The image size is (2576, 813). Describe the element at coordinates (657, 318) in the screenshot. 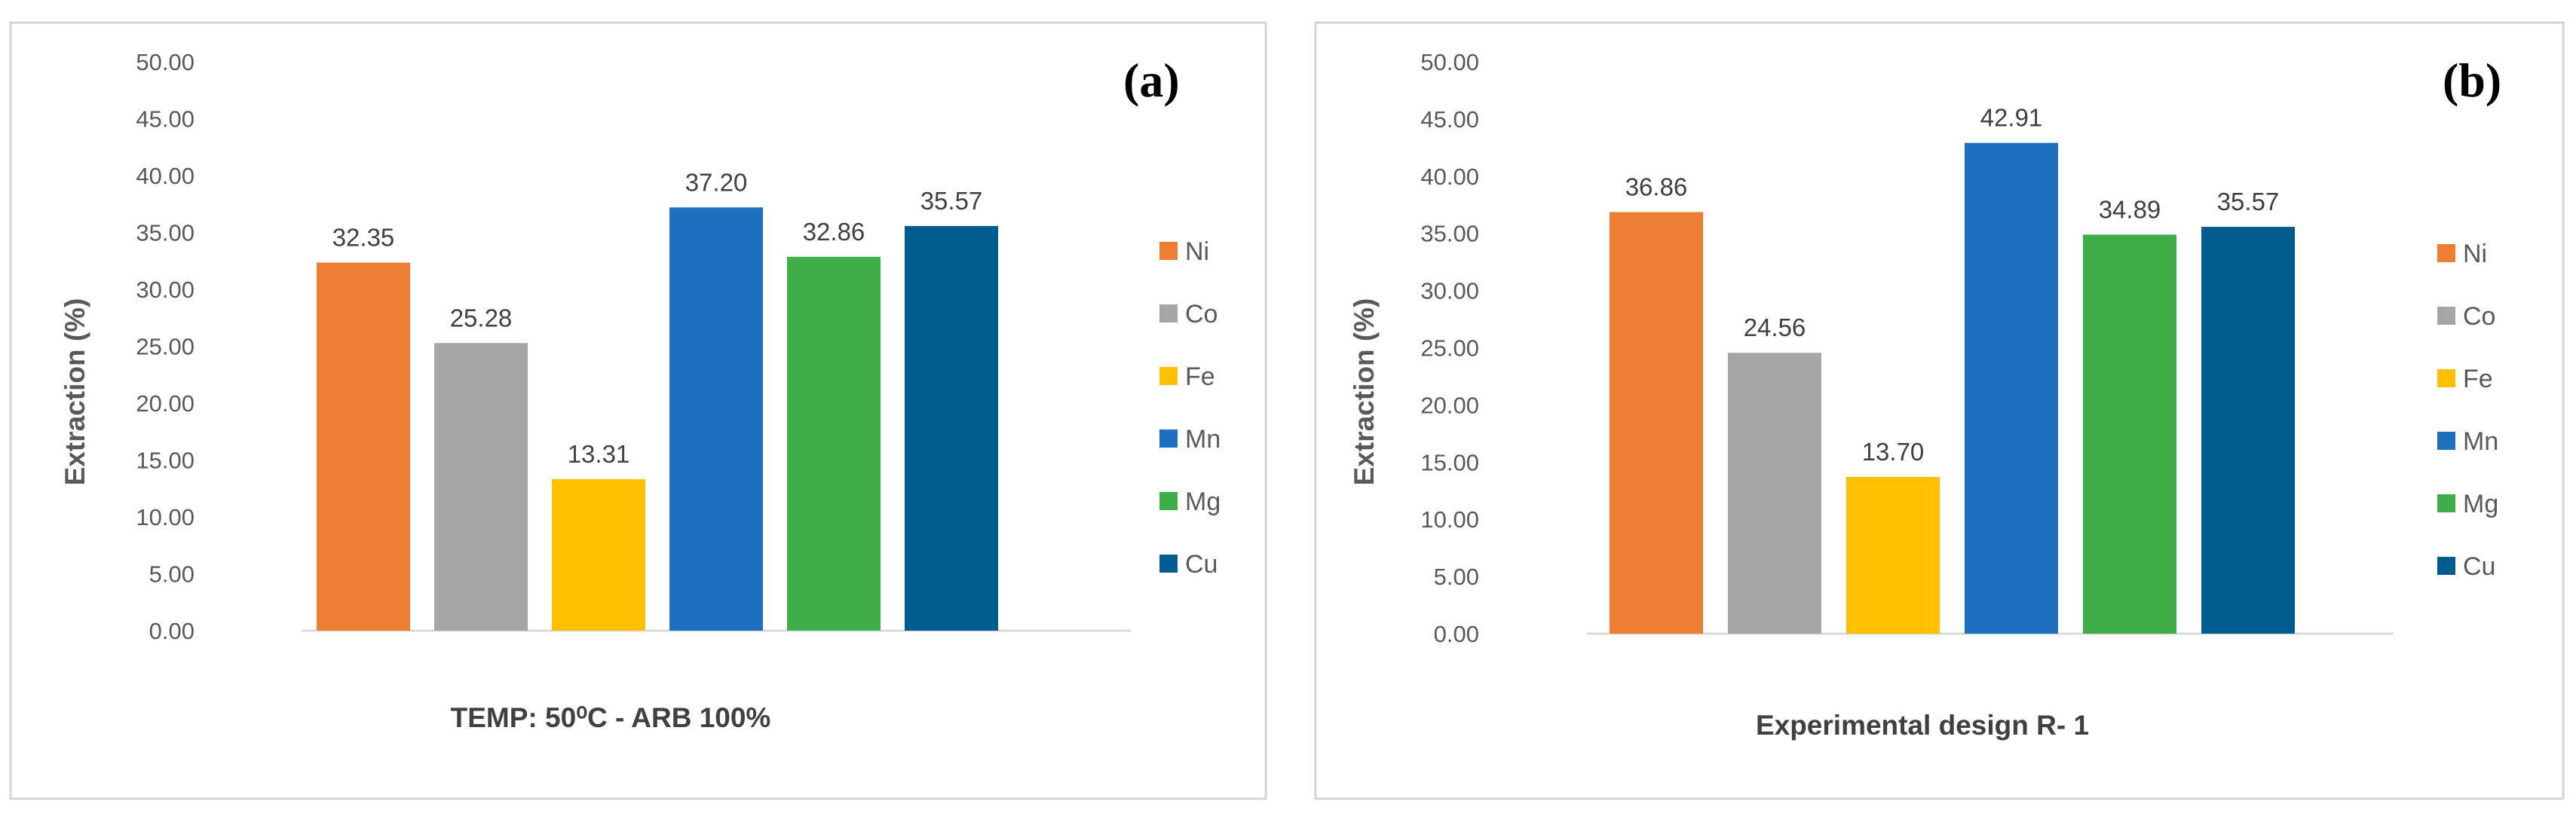

I see `panel-a-data-labels: 32.35 25.28 13.31 37.20 32.86 35.57` at that location.